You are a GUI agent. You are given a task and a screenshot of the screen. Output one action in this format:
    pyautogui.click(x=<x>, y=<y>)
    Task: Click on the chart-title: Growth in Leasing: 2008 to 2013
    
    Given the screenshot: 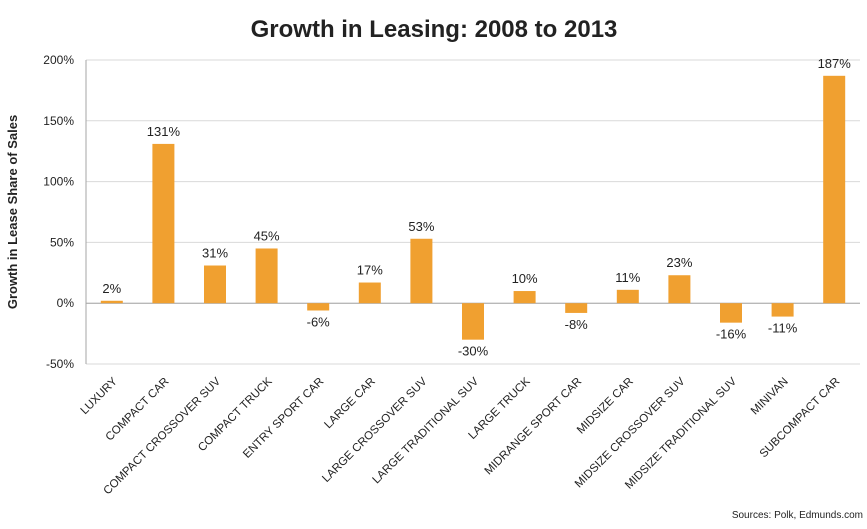 What is the action you would take?
    pyautogui.click(x=434, y=29)
    